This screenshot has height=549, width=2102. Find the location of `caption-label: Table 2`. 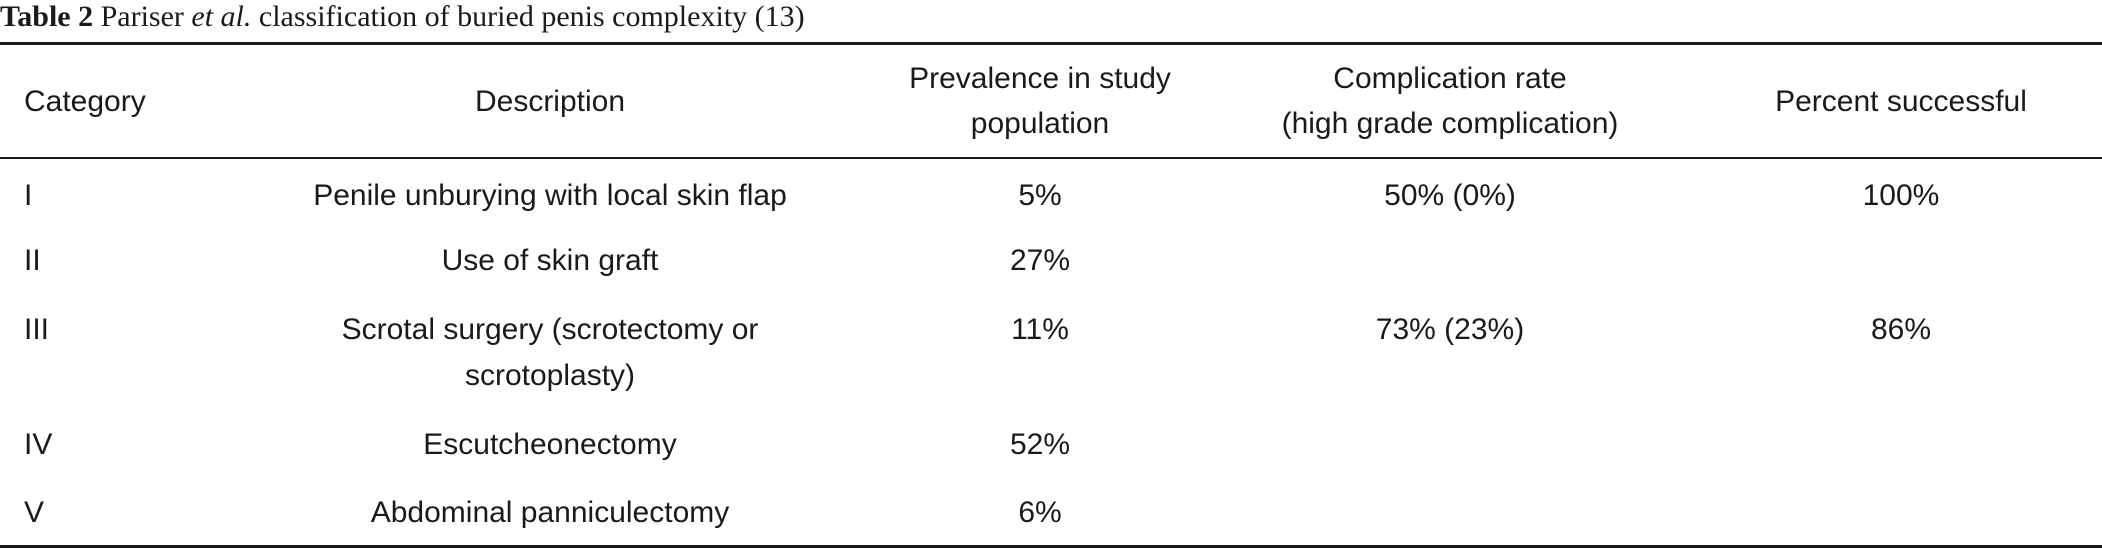

caption-label: Table 2 is located at coordinates (47, 16).